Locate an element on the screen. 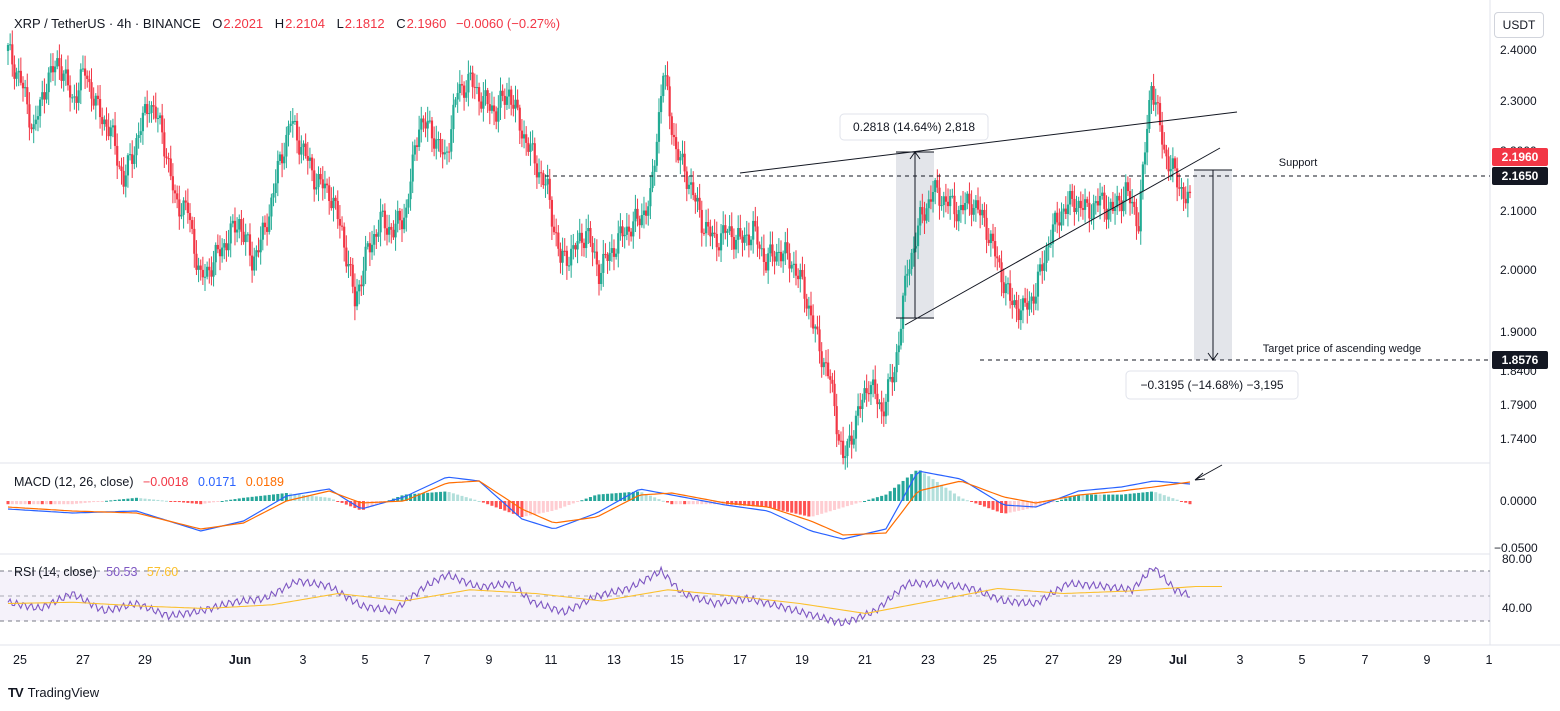  close-value: 2.1960 is located at coordinates (426, 23).